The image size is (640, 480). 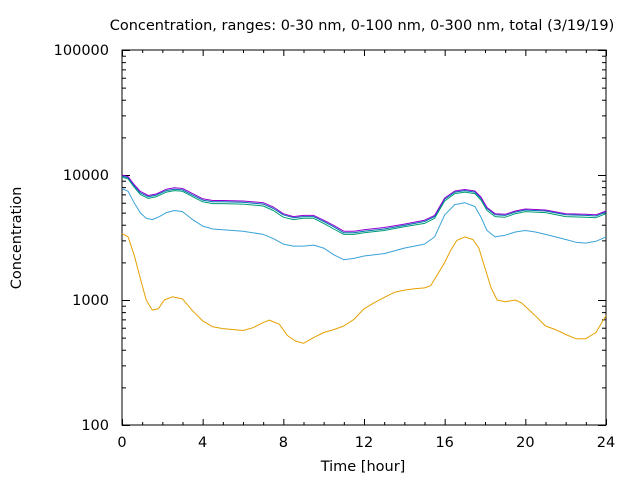 I want to click on x-tick-label: 4, so click(x=202, y=443).